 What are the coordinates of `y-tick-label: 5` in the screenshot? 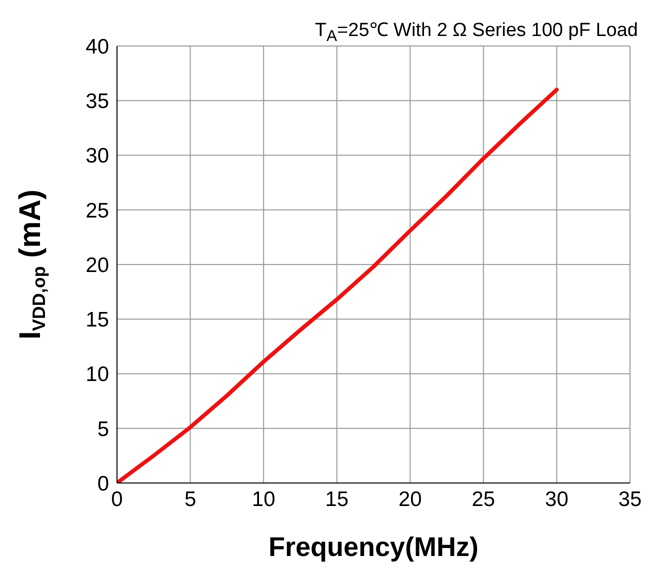 It's located at (103, 429).